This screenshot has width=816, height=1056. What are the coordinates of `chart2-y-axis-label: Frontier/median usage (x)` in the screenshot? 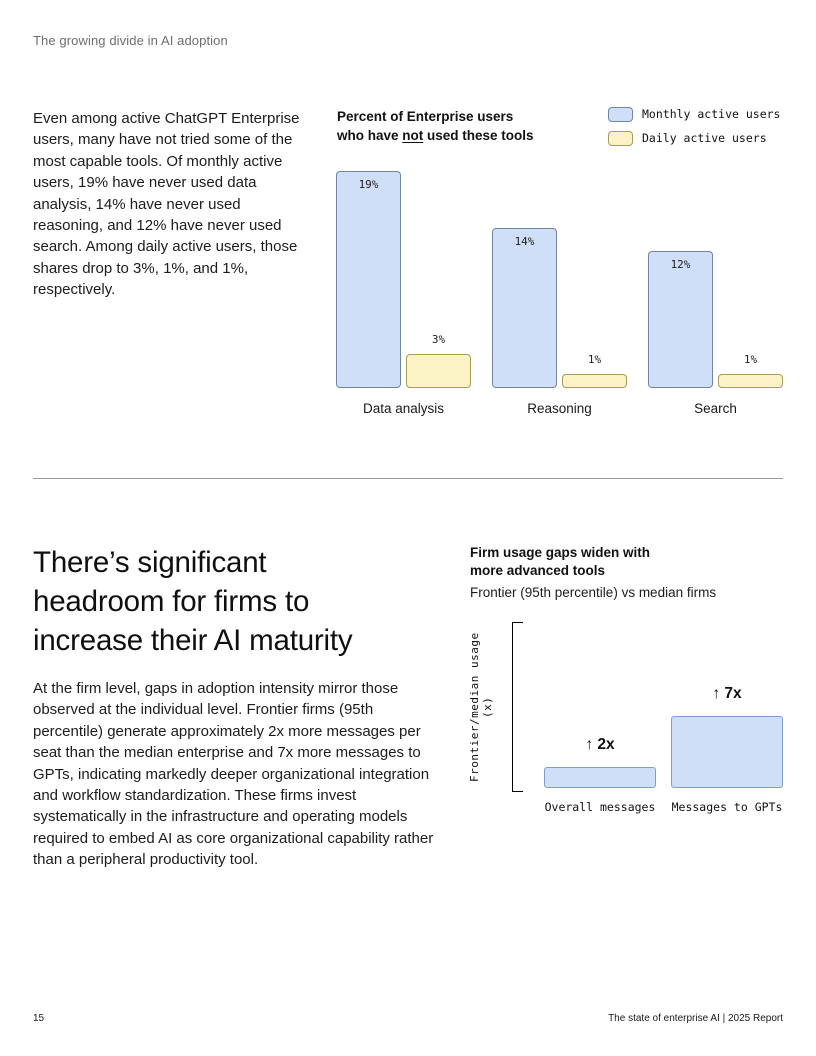 It's located at (481, 707).